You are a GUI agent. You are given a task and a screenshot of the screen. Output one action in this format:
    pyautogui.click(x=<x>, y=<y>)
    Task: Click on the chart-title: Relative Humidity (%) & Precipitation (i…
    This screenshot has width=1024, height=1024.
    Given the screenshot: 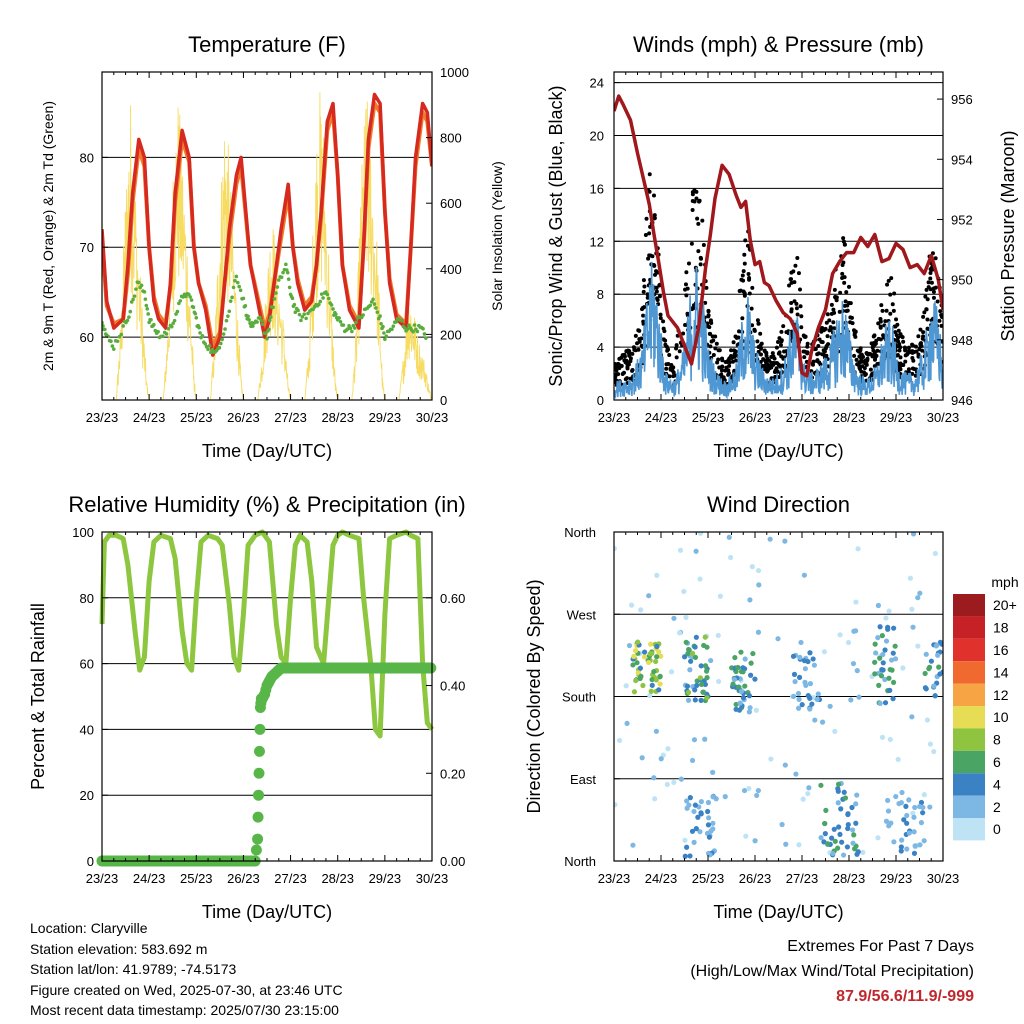 What is the action you would take?
    pyautogui.click(x=266, y=504)
    